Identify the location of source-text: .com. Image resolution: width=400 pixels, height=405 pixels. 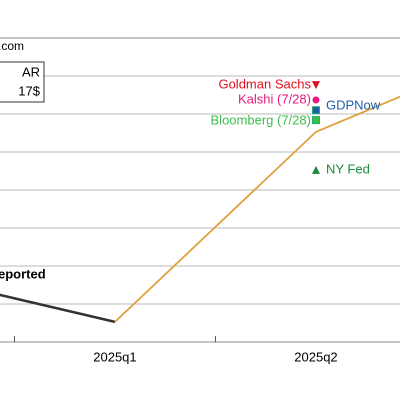
(12, 46).